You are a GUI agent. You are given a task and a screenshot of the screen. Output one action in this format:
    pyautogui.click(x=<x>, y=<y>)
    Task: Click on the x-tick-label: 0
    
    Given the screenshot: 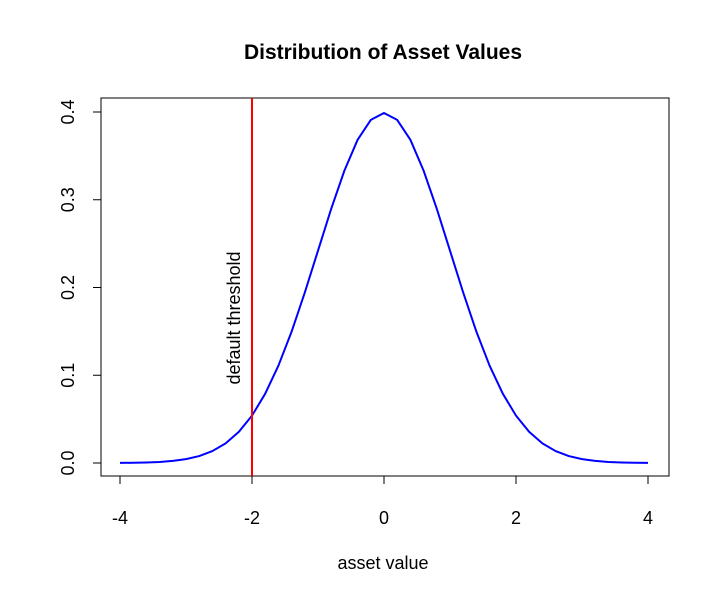 What is the action you would take?
    pyautogui.click(x=384, y=518)
    